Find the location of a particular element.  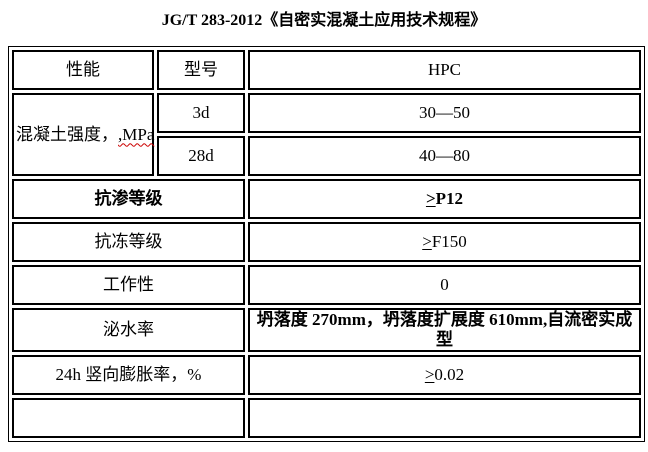

partial-label-cell is located at coordinates (128, 418).